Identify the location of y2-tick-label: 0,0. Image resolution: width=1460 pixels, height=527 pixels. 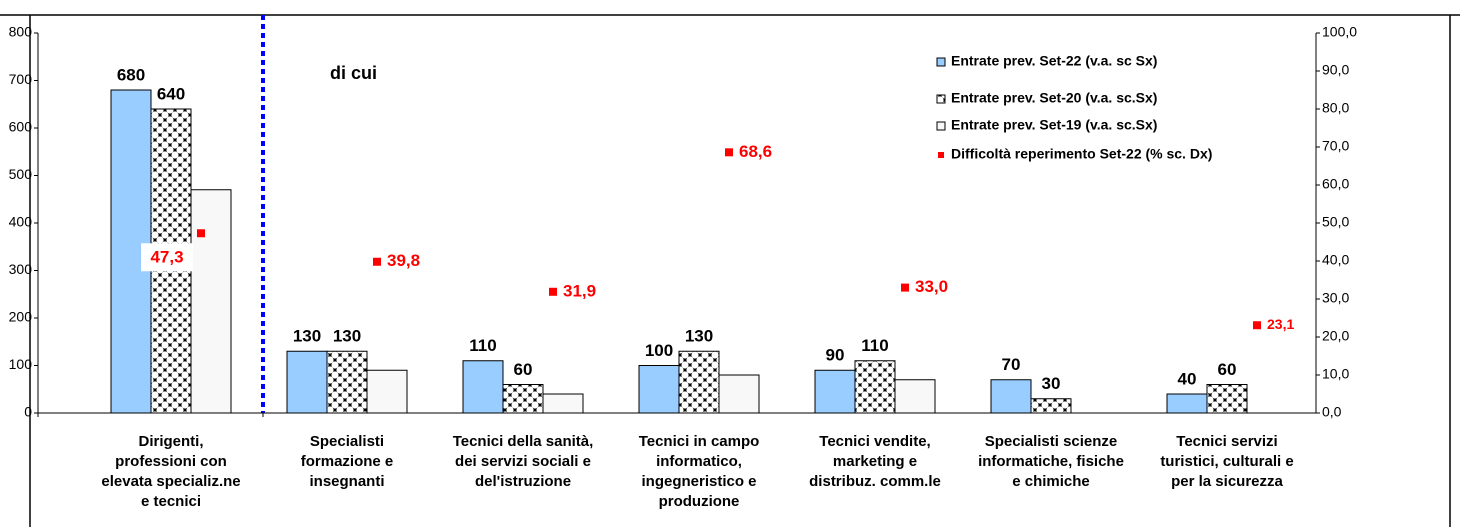
(1332, 412).